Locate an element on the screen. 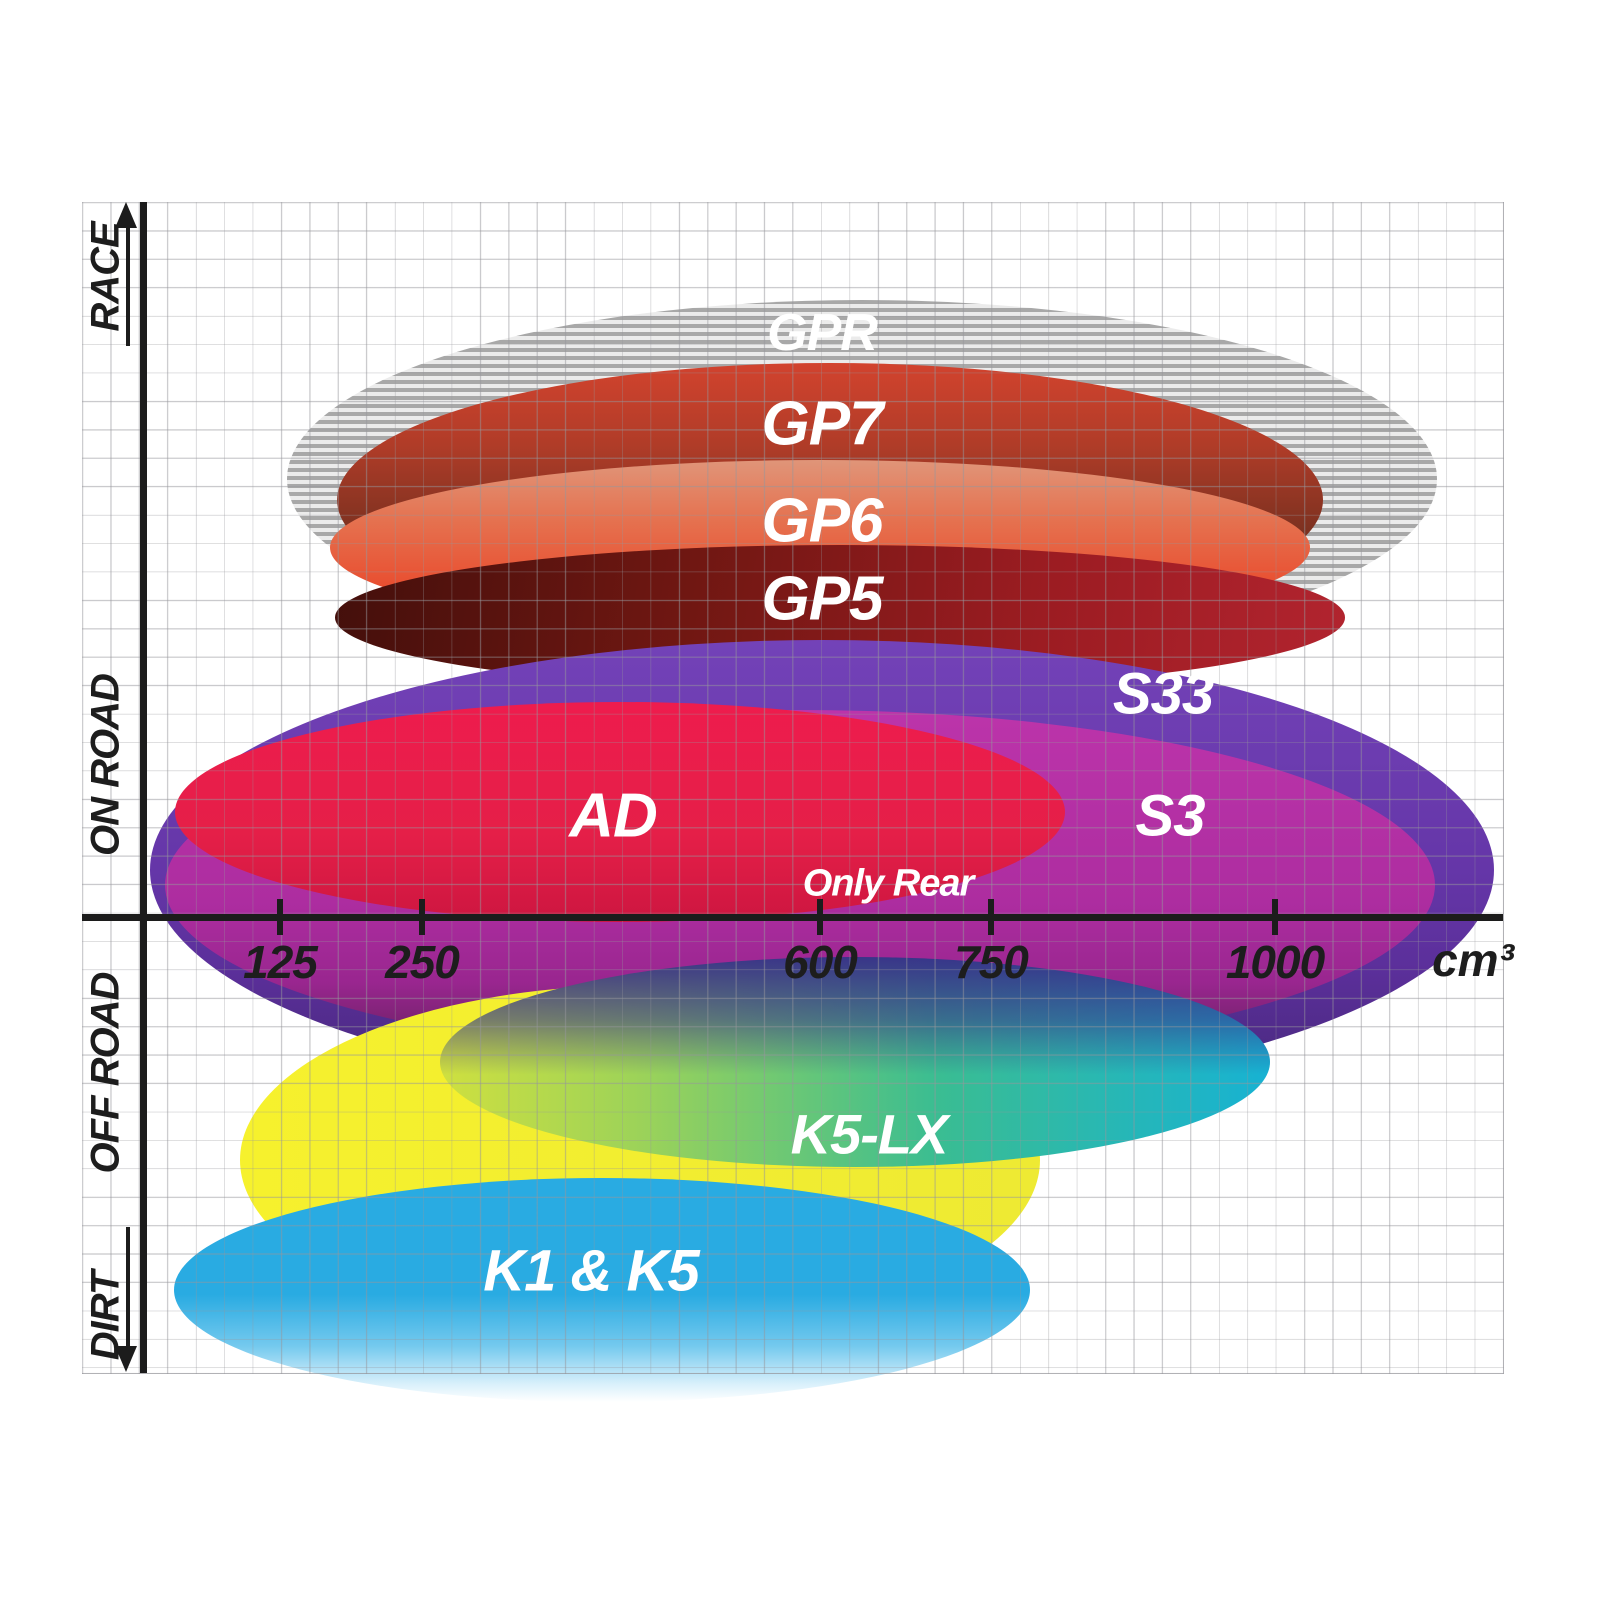 The image size is (1600, 1600). x-tick-label-250: 250 is located at coordinates (422, 962).